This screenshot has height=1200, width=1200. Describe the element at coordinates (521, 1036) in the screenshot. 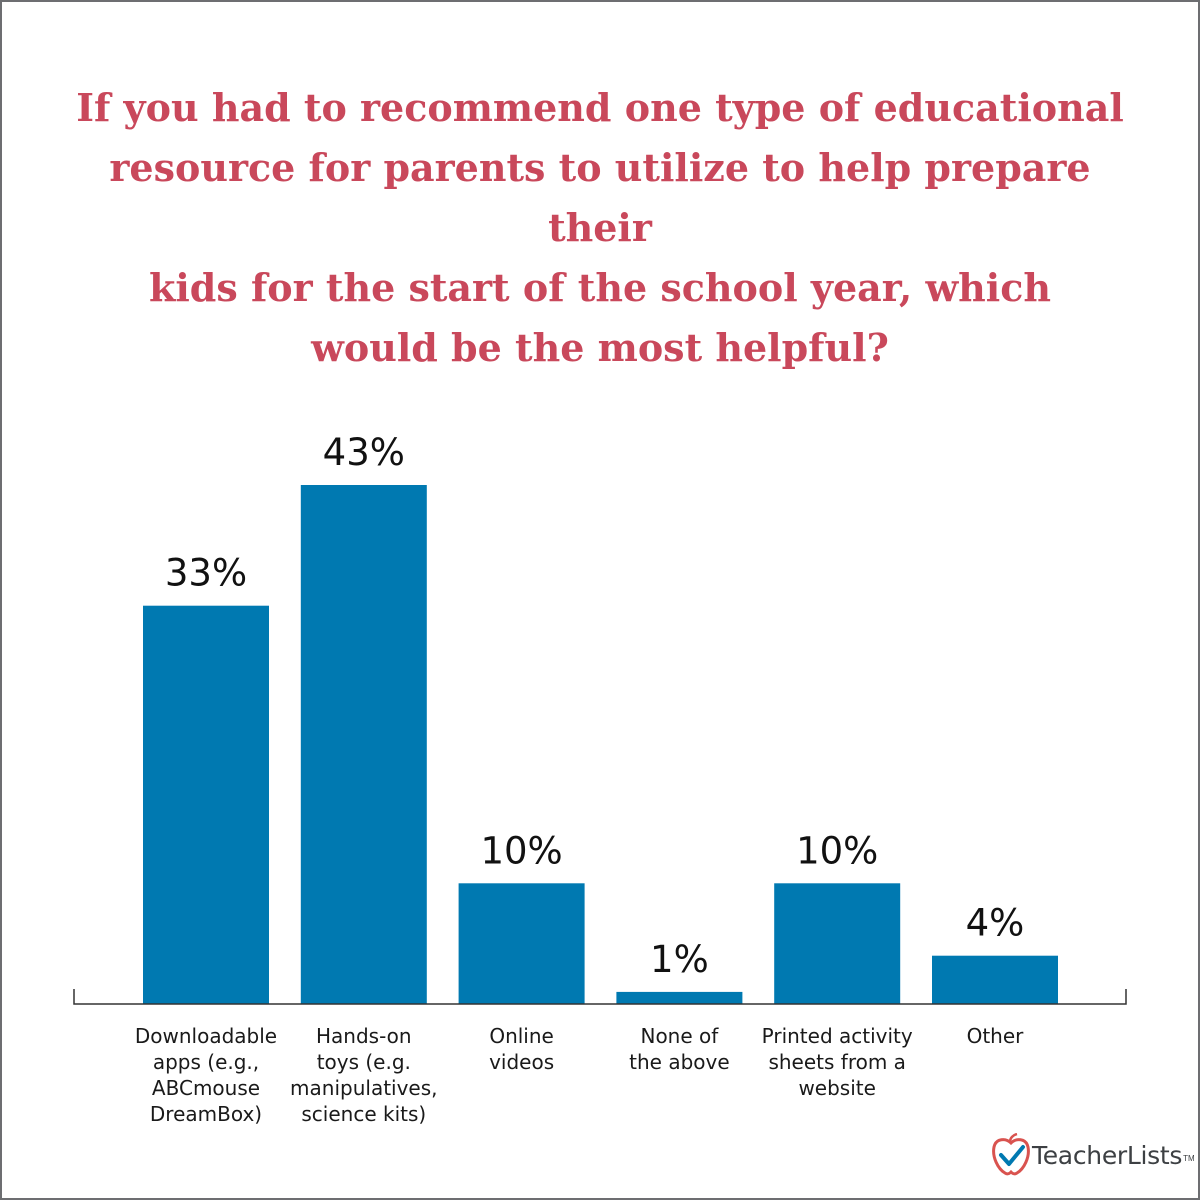

I see `category-label-line: Online` at that location.